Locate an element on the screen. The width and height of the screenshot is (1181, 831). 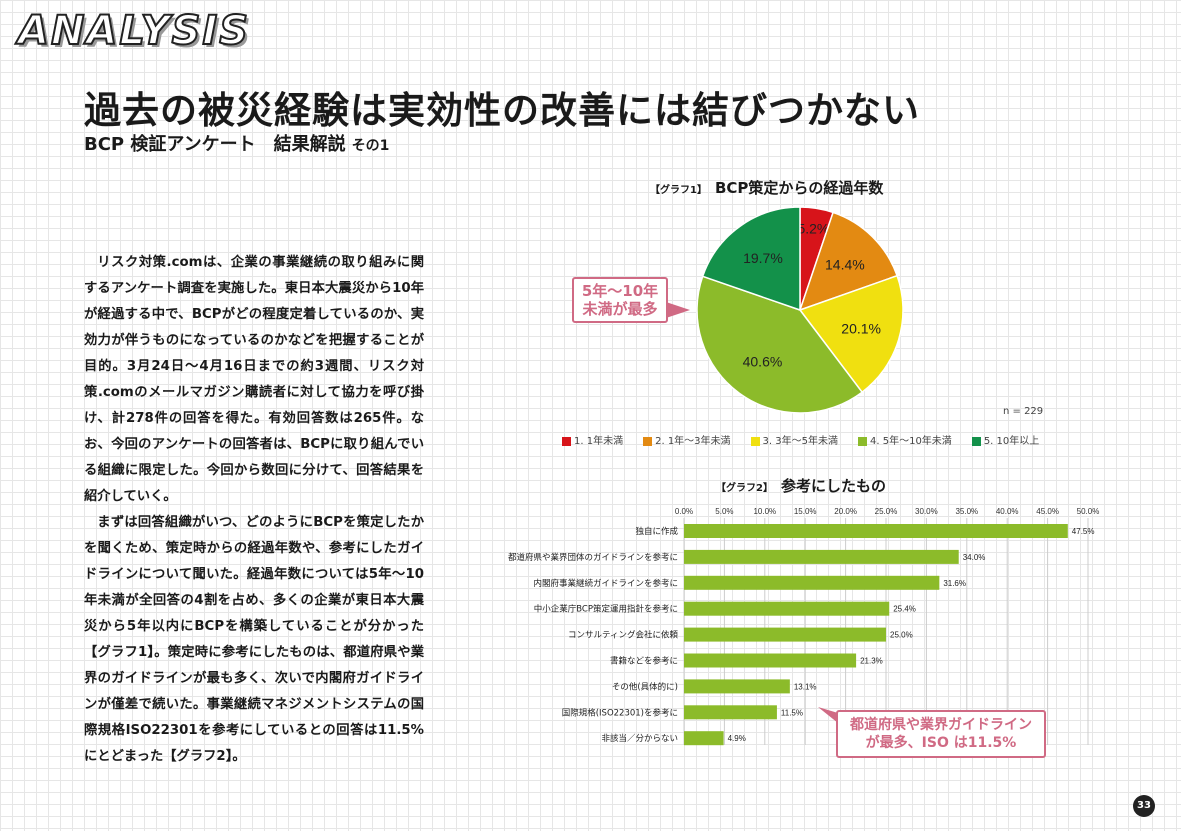
legend-item: 5. 10年以上 is located at coordinates (1005, 439).